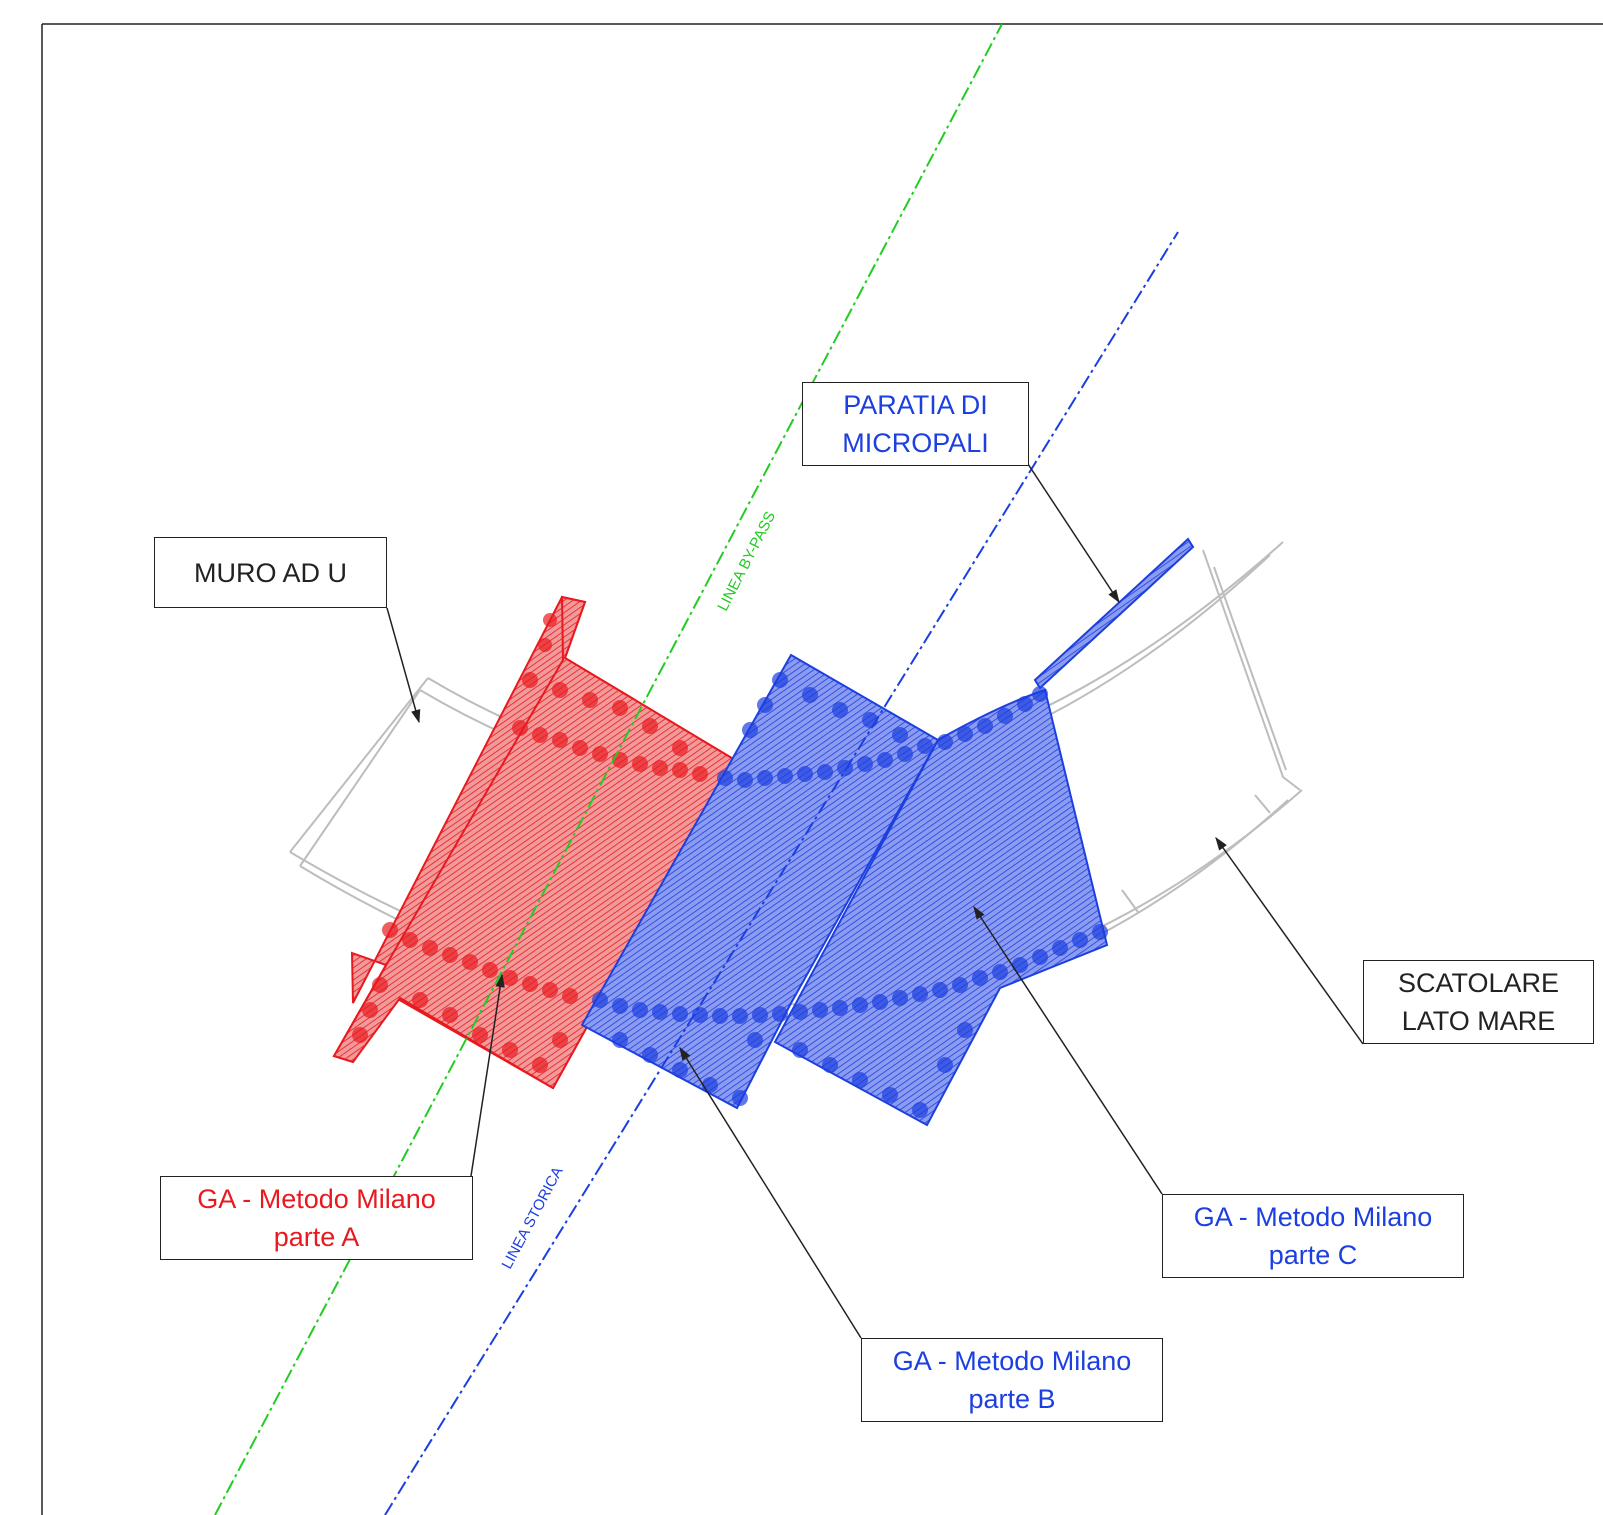 The image size is (1603, 1515). Describe the element at coordinates (760, 881) in the screenshot. I see `area-parte-b` at that location.